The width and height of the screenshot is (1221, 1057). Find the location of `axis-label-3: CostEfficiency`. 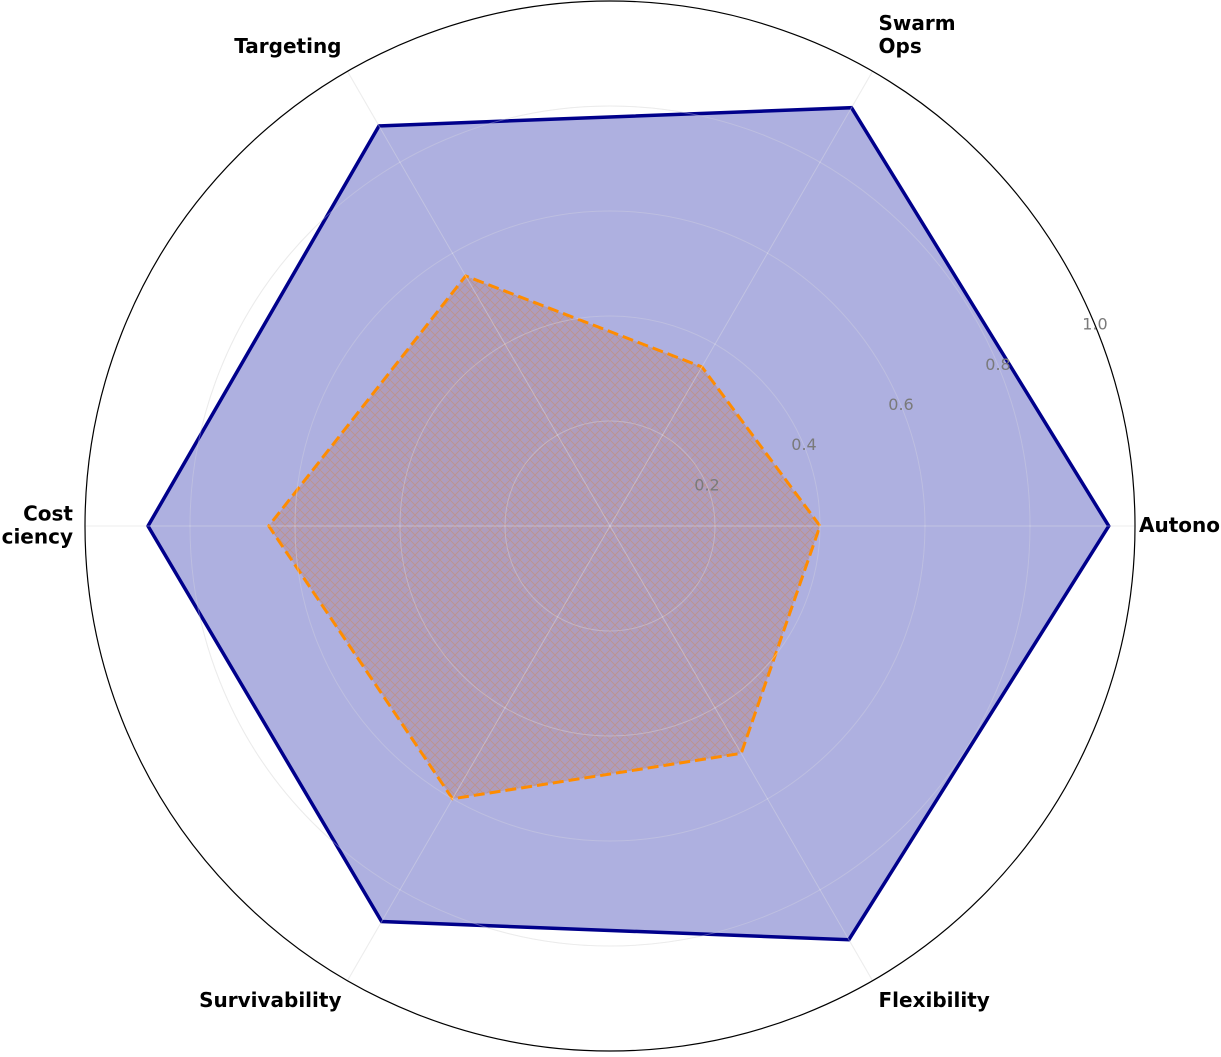

axis-label-3: CostEfficiency is located at coordinates (36, 525).